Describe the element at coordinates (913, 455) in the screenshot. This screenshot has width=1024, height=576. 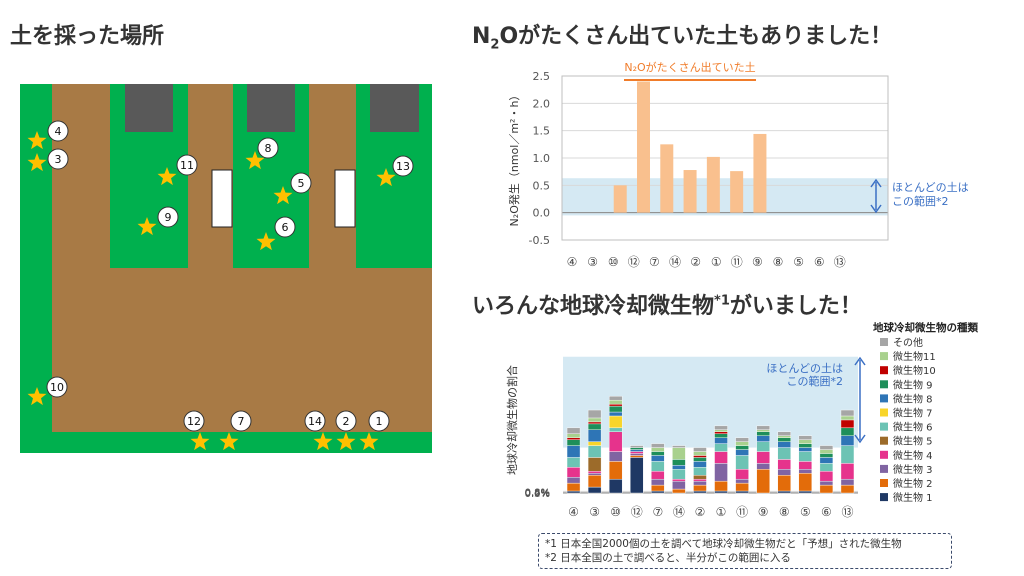
I see `community-legend-label: 微生物 4` at that location.